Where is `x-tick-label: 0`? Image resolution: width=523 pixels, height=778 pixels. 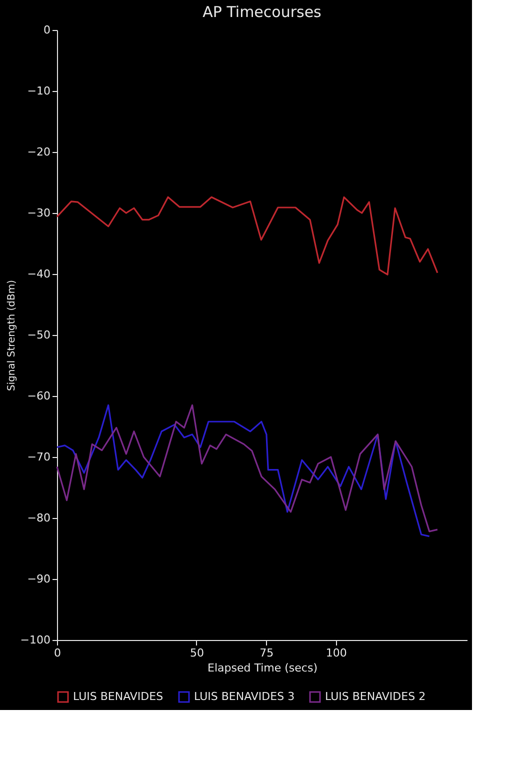 x-tick-label: 0 is located at coordinates (57, 653).